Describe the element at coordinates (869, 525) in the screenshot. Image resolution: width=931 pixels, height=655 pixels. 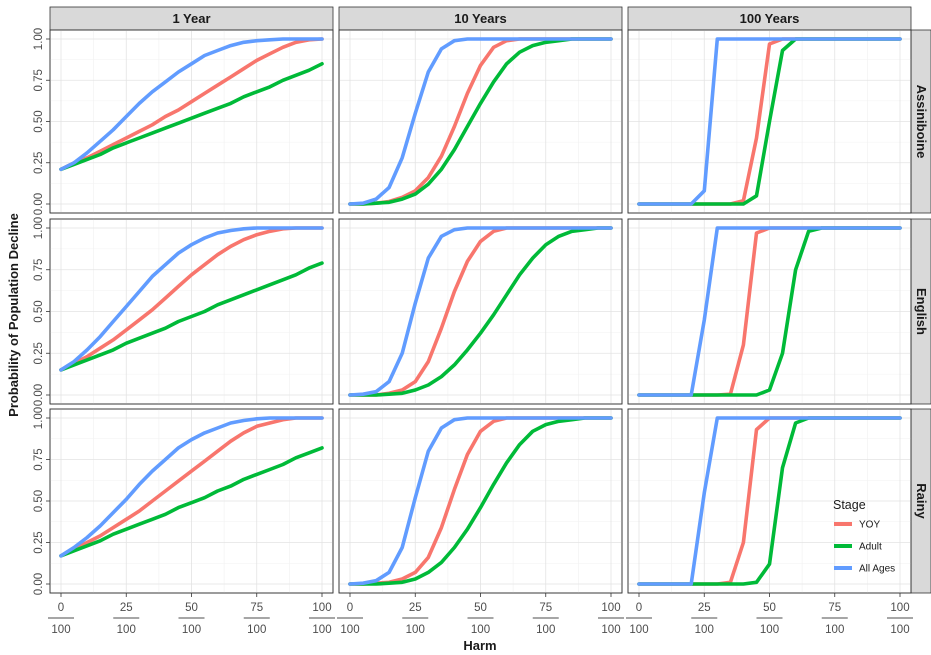
I see `legend-label: YOY` at that location.